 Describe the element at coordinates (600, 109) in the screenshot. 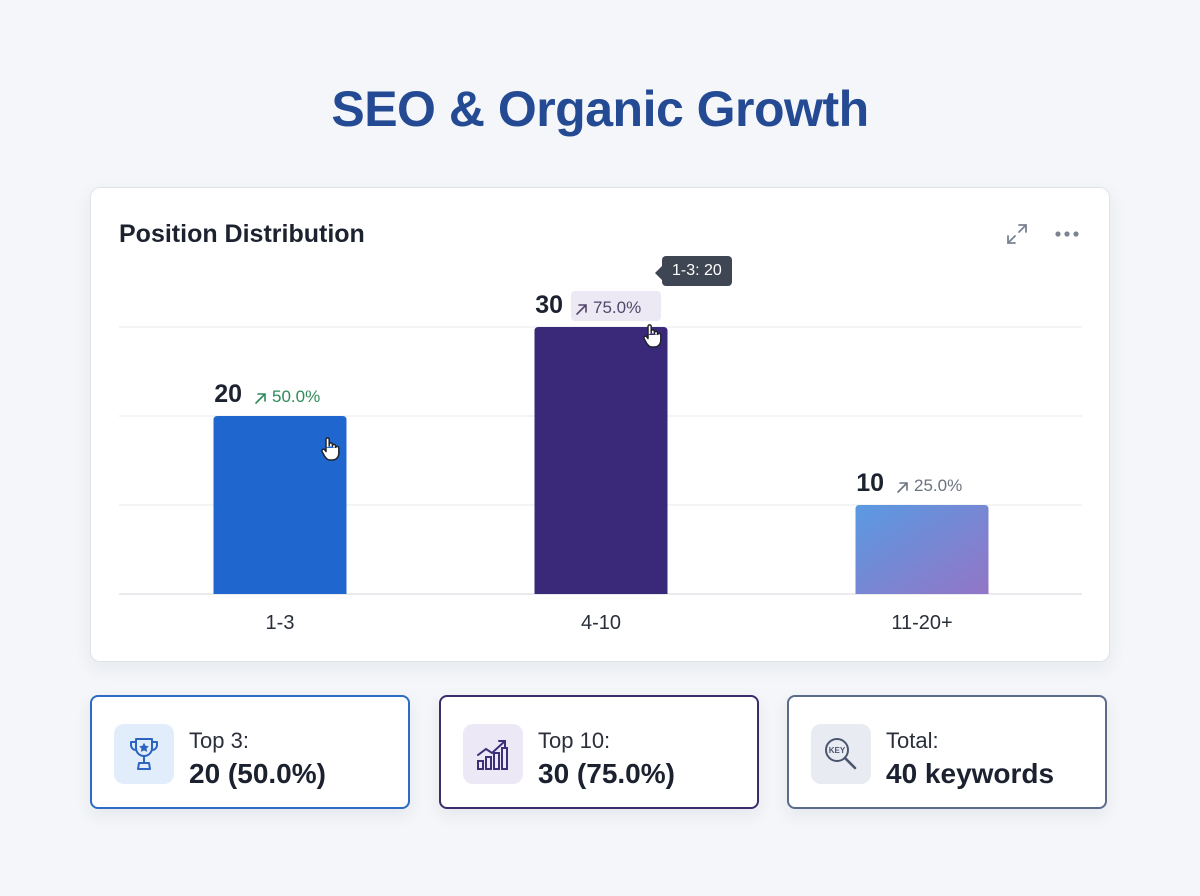

I see `page-title: SEO & Organic Growth` at that location.